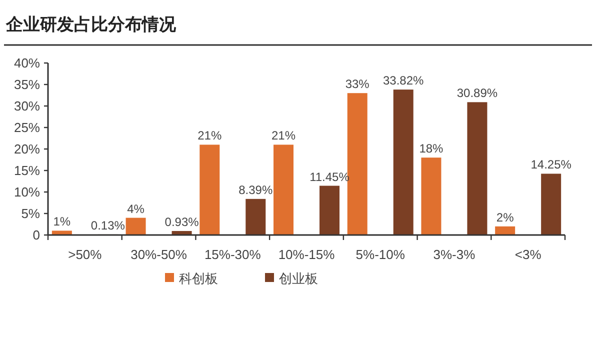 This screenshot has width=596, height=338. Describe the element at coordinates (91, 24) in the screenshot. I see `title: 企业研发占比分布情况` at that location.